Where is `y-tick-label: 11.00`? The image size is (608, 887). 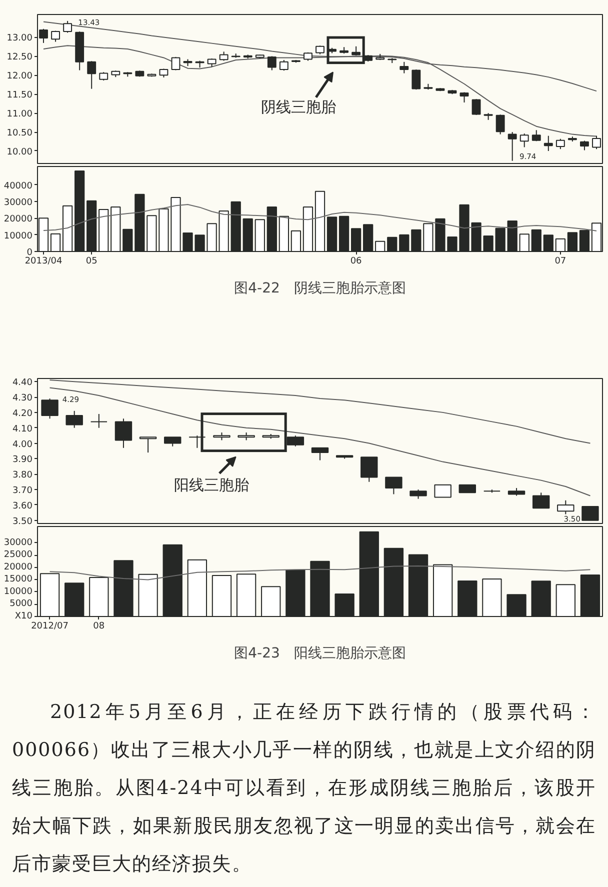 y-tick-label: 11.00 is located at coordinates (19, 115).